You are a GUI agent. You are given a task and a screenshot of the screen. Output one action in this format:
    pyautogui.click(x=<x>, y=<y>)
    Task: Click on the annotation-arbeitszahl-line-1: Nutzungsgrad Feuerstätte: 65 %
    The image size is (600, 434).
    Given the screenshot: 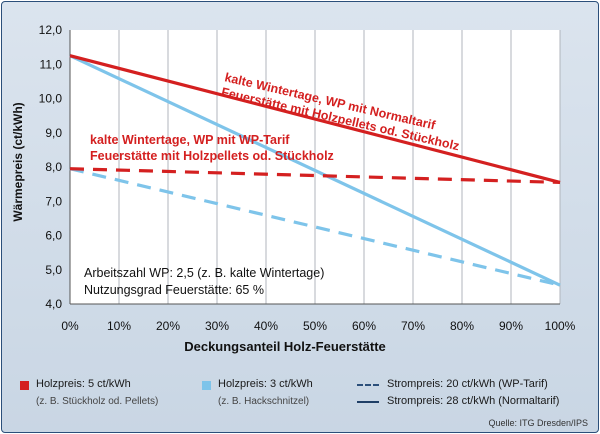 What is the action you would take?
    pyautogui.click(x=174, y=290)
    